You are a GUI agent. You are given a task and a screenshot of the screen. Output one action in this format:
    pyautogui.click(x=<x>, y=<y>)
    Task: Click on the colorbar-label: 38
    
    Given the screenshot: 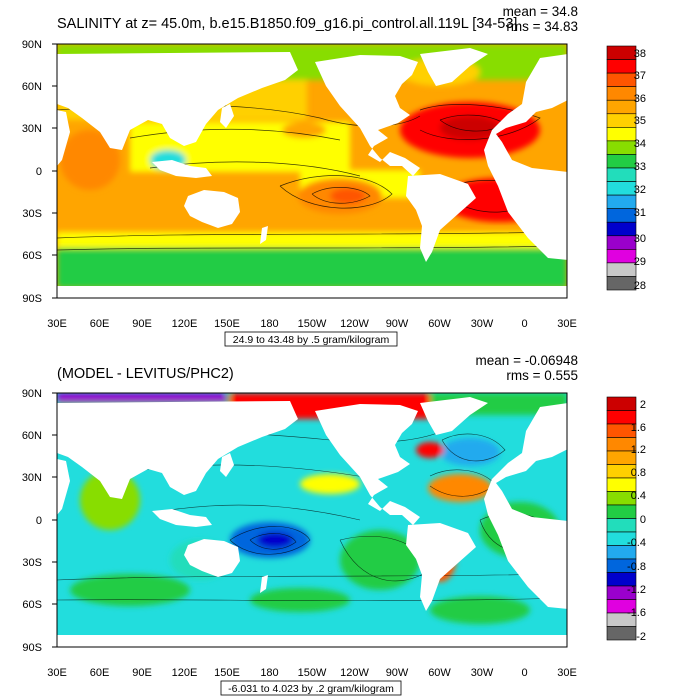 What is the action you would take?
    pyautogui.click(x=640, y=54)
    